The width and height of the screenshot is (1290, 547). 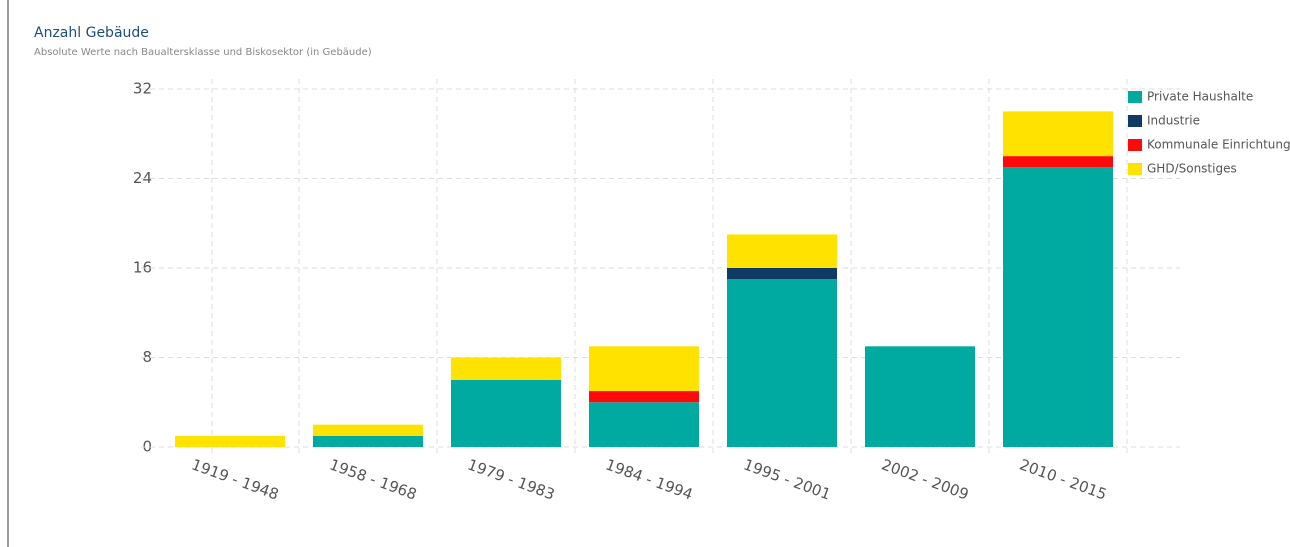 What do you see at coordinates (925, 479) in the screenshot?
I see `x-tick-label: 2002 - 2009` at bounding box center [925, 479].